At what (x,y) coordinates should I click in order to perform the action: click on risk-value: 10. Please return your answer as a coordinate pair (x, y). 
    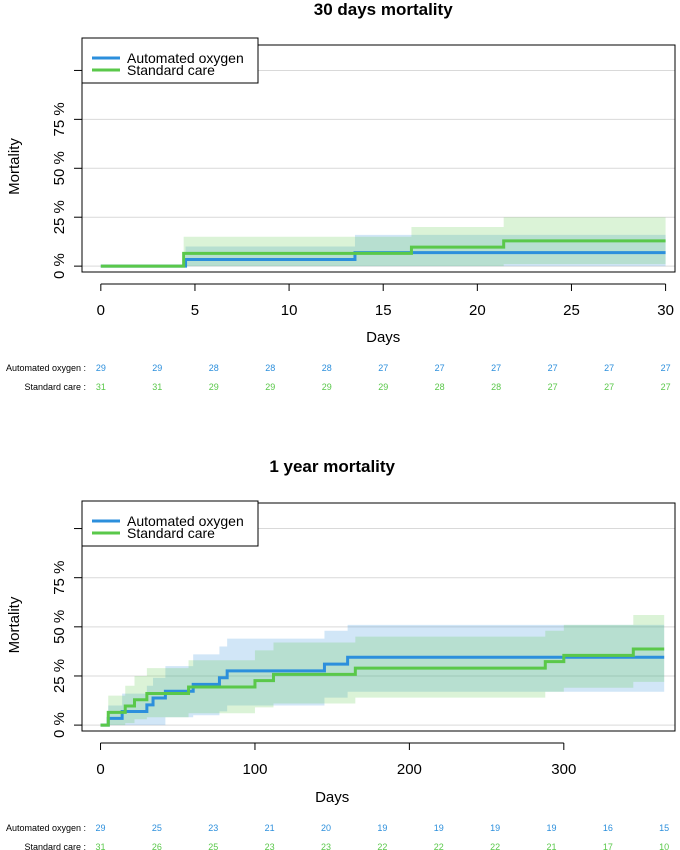
    Looking at the image, I should click on (664, 846).